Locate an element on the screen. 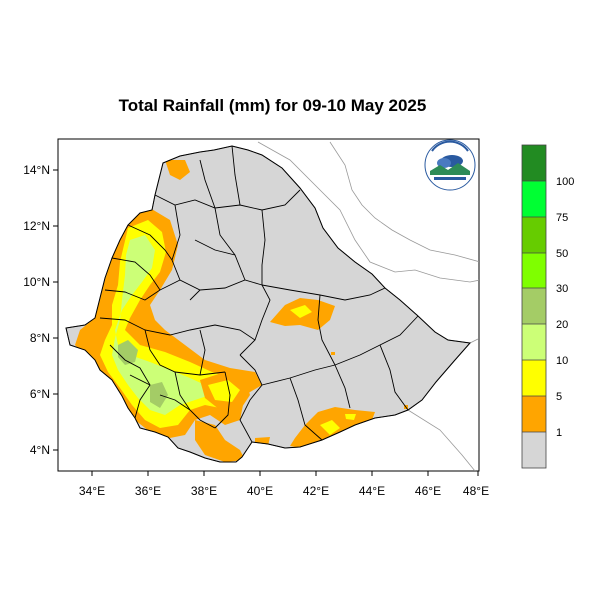 Image resolution: width=600 pixels, height=600 pixels. colorbar-label: 1 is located at coordinates (559, 433).